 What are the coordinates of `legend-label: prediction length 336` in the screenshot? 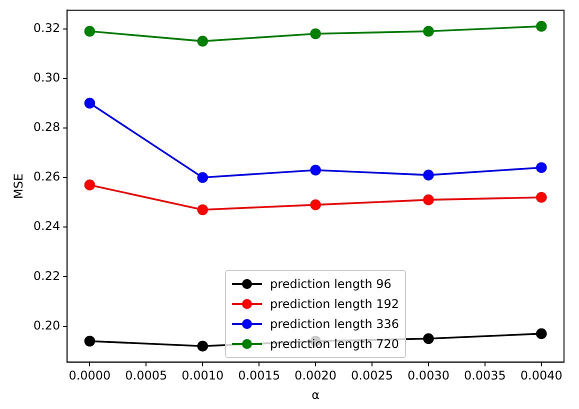 It's located at (335, 324).